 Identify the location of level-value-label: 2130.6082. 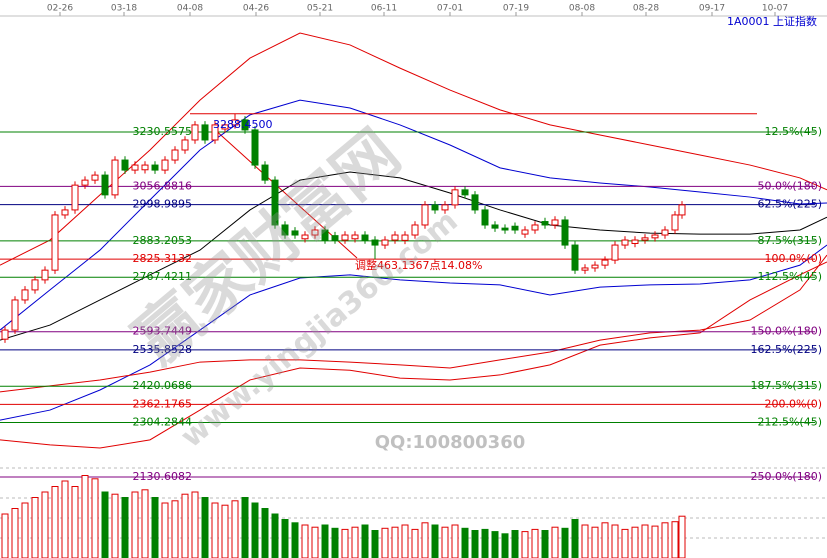
(163, 476).